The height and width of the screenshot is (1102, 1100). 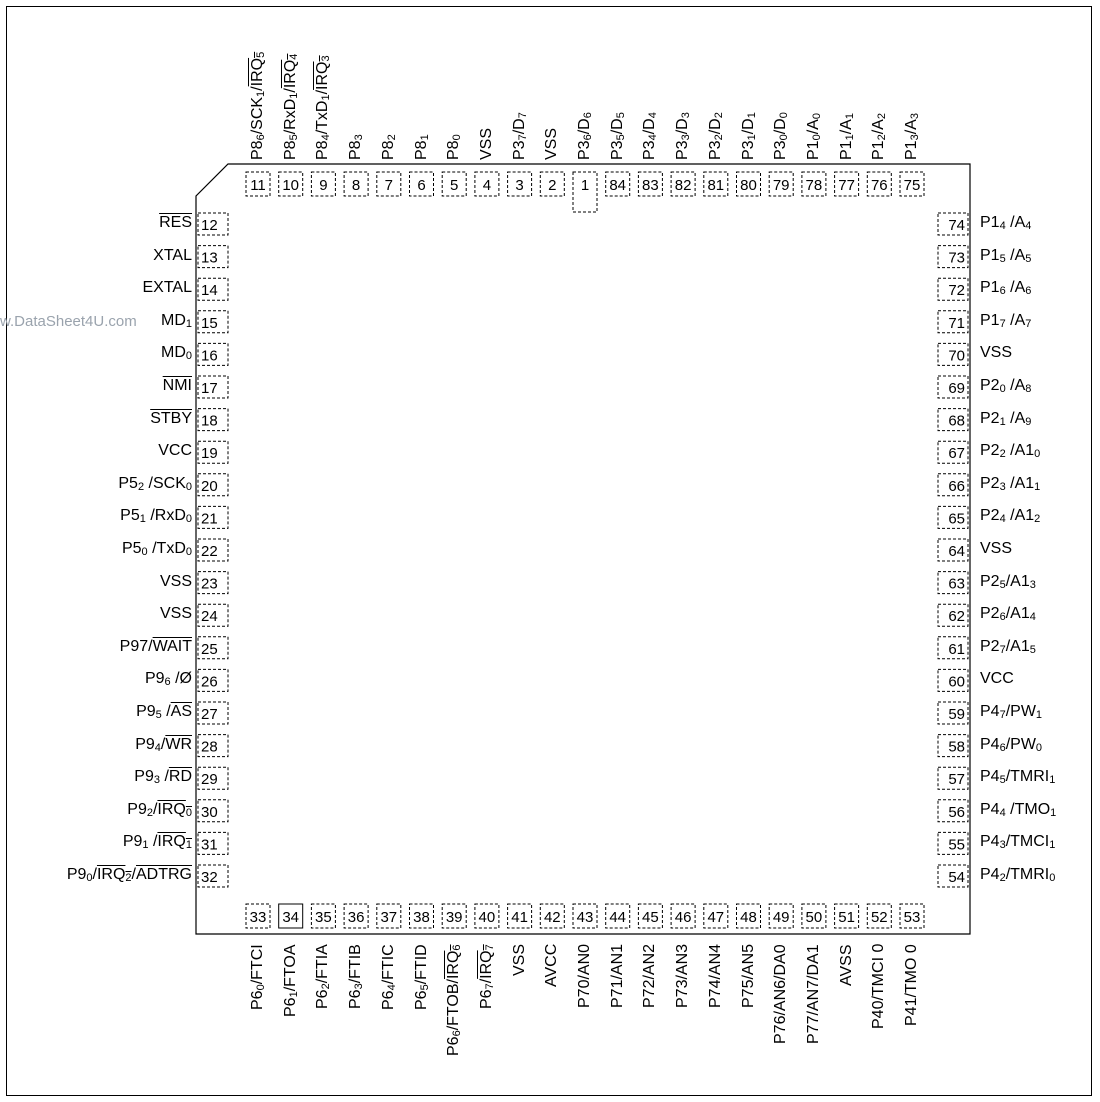 I want to click on pin-19-label: VCC, so click(x=175, y=451).